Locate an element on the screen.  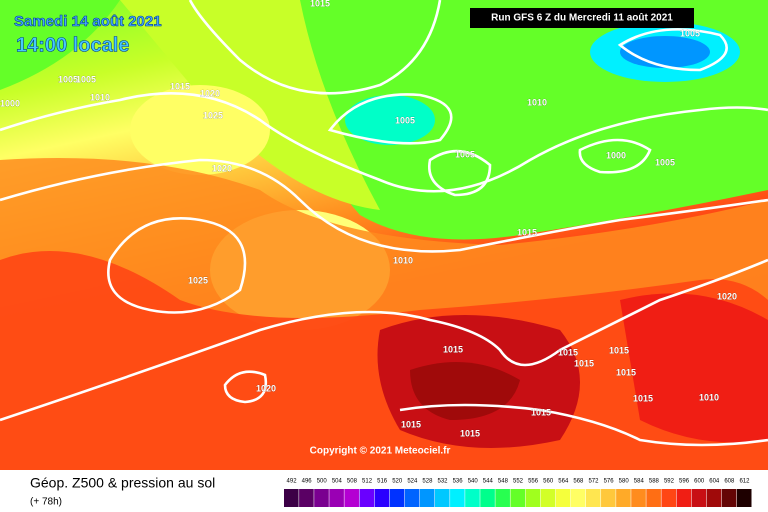
colorbar-label: 580 is located at coordinates (624, 482).